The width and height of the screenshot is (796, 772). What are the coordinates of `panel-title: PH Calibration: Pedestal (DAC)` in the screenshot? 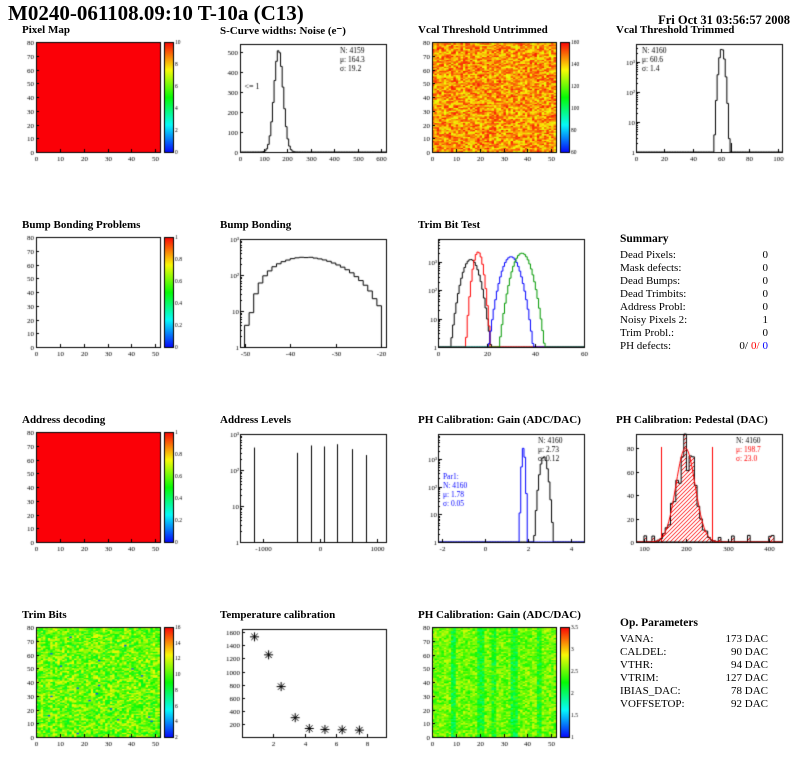 It's located at (692, 420).